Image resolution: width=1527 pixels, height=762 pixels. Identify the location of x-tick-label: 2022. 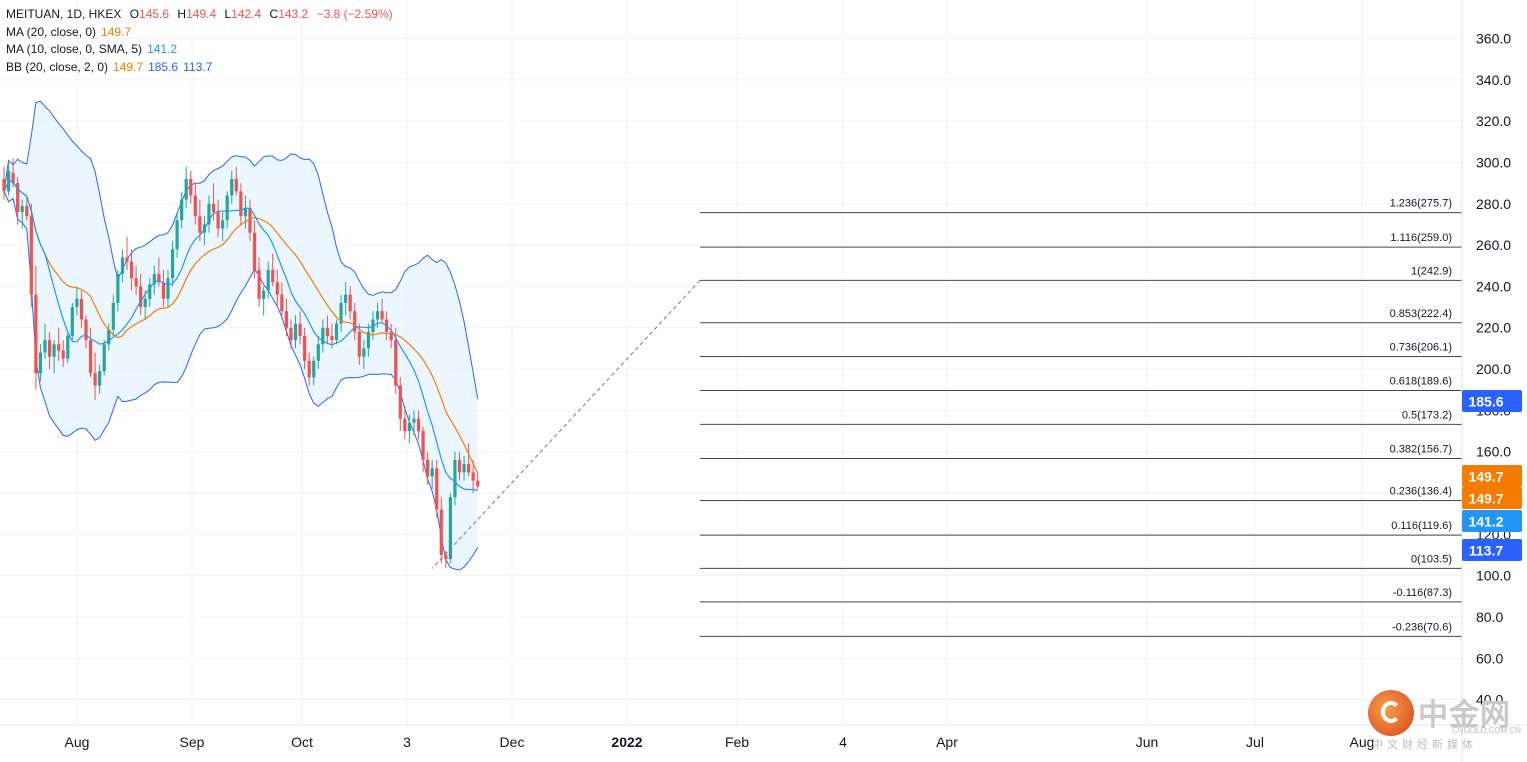
(626, 742).